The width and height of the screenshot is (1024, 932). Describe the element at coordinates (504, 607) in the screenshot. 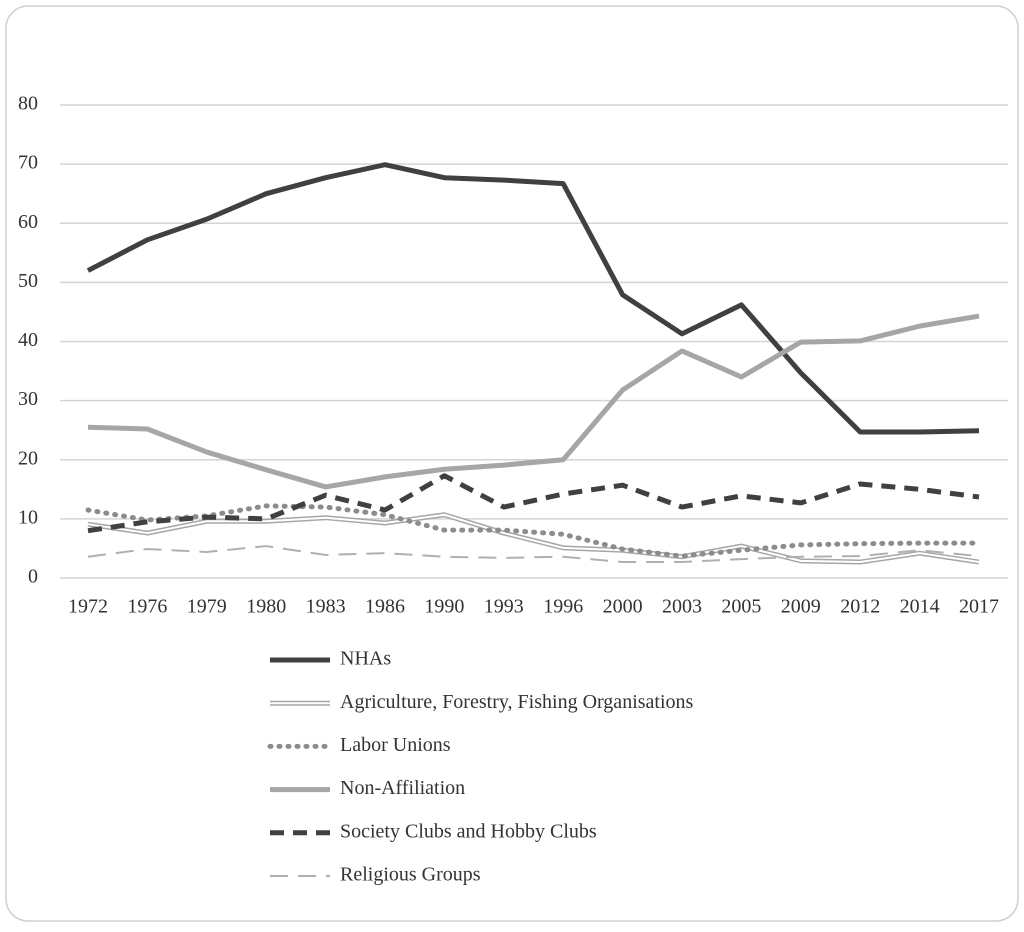

I see `x-tick-label: 1993` at that location.